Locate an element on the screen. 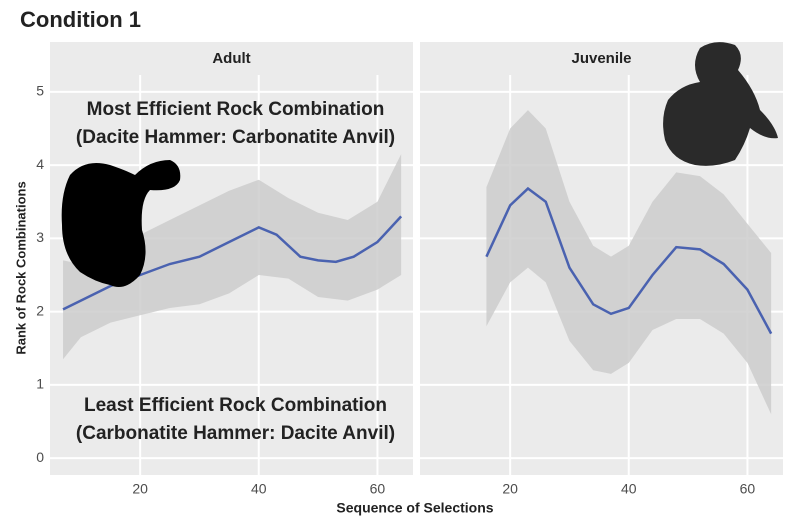  smooth-line is located at coordinates (629, 260).